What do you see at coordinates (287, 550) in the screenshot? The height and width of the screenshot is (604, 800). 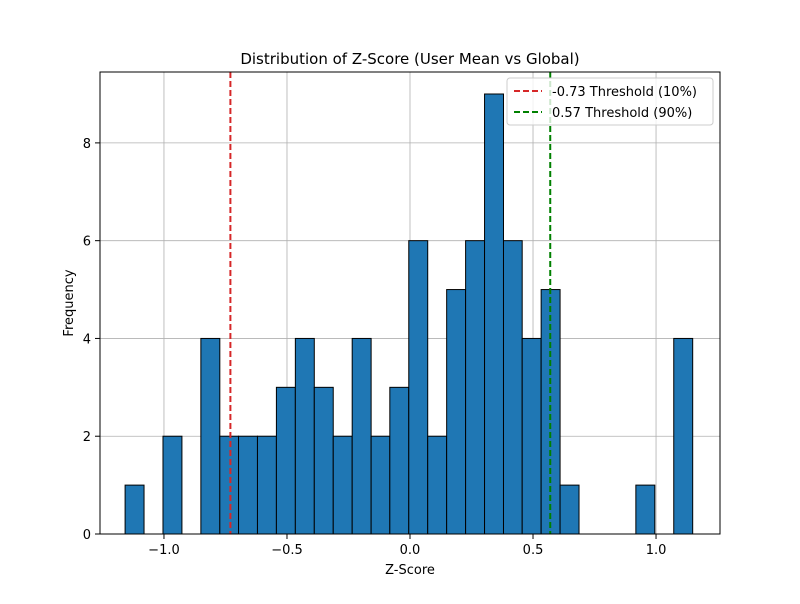 I see `x-tick-label-1: −0.5` at bounding box center [287, 550].